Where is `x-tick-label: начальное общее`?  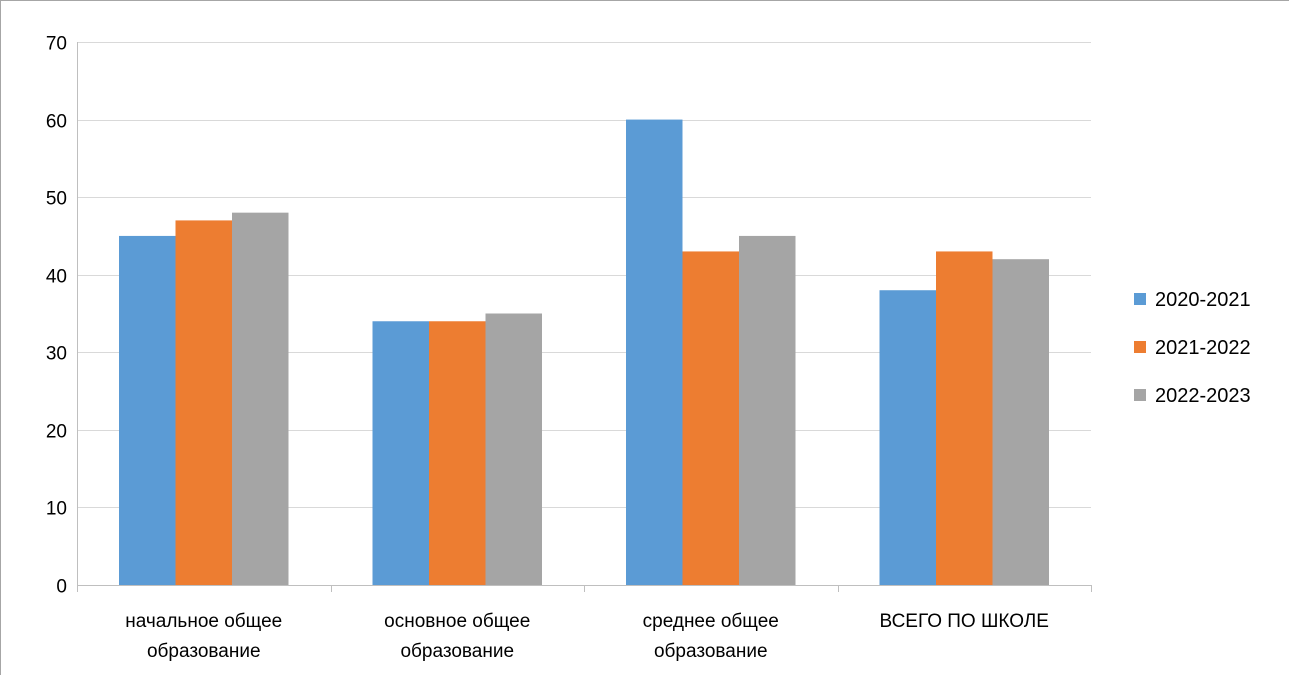 x-tick-label: начальное общее is located at coordinates (203, 621).